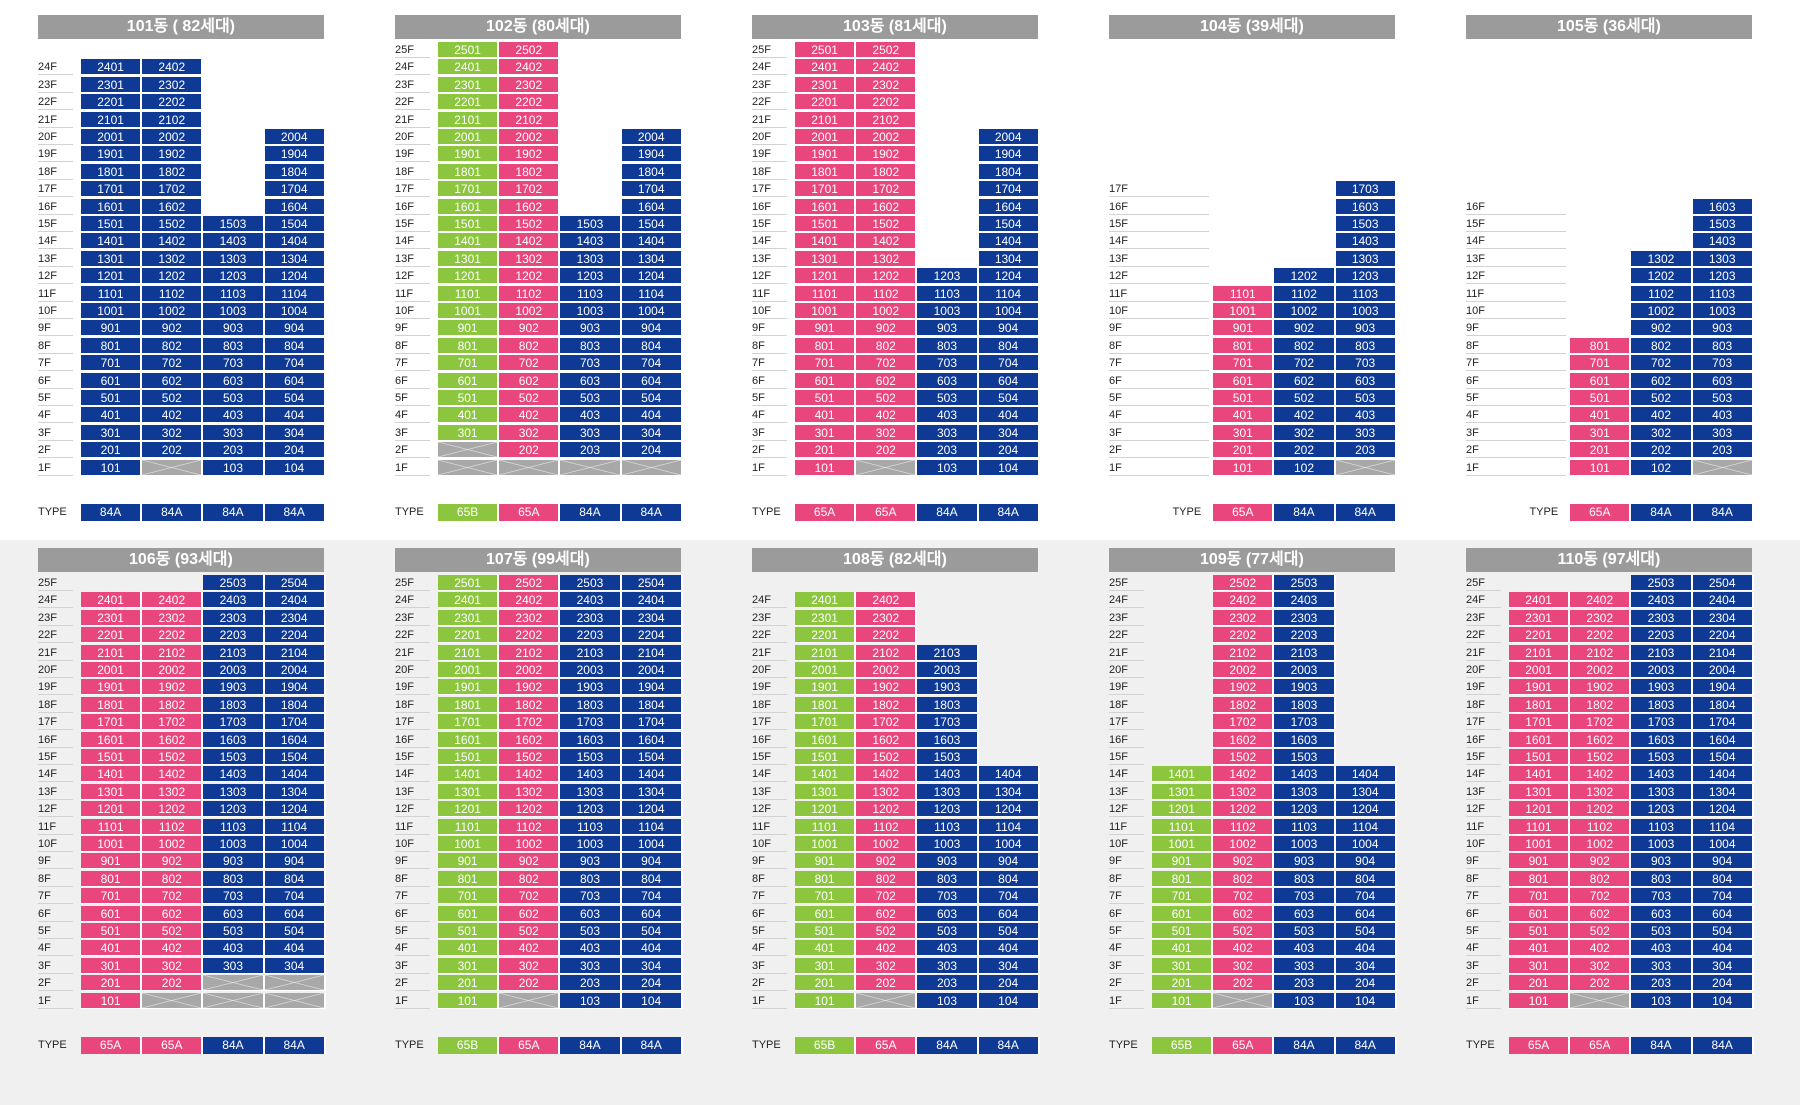 Image resolution: width=1800 pixels, height=1105 pixels. I want to click on unit-cell: 504, so click(295, 398).